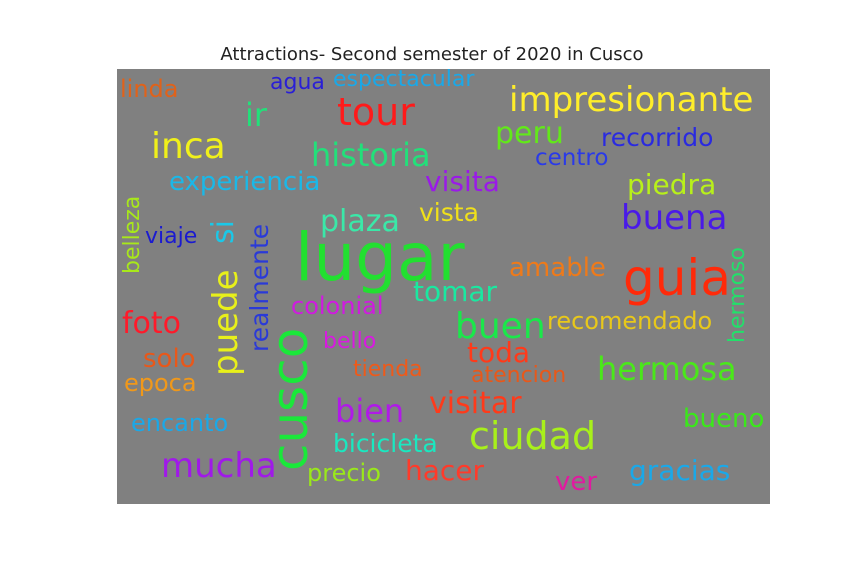 The width and height of the screenshot is (864, 576). Describe the element at coordinates (344, 473) in the screenshot. I see `word-precio: precio` at that location.